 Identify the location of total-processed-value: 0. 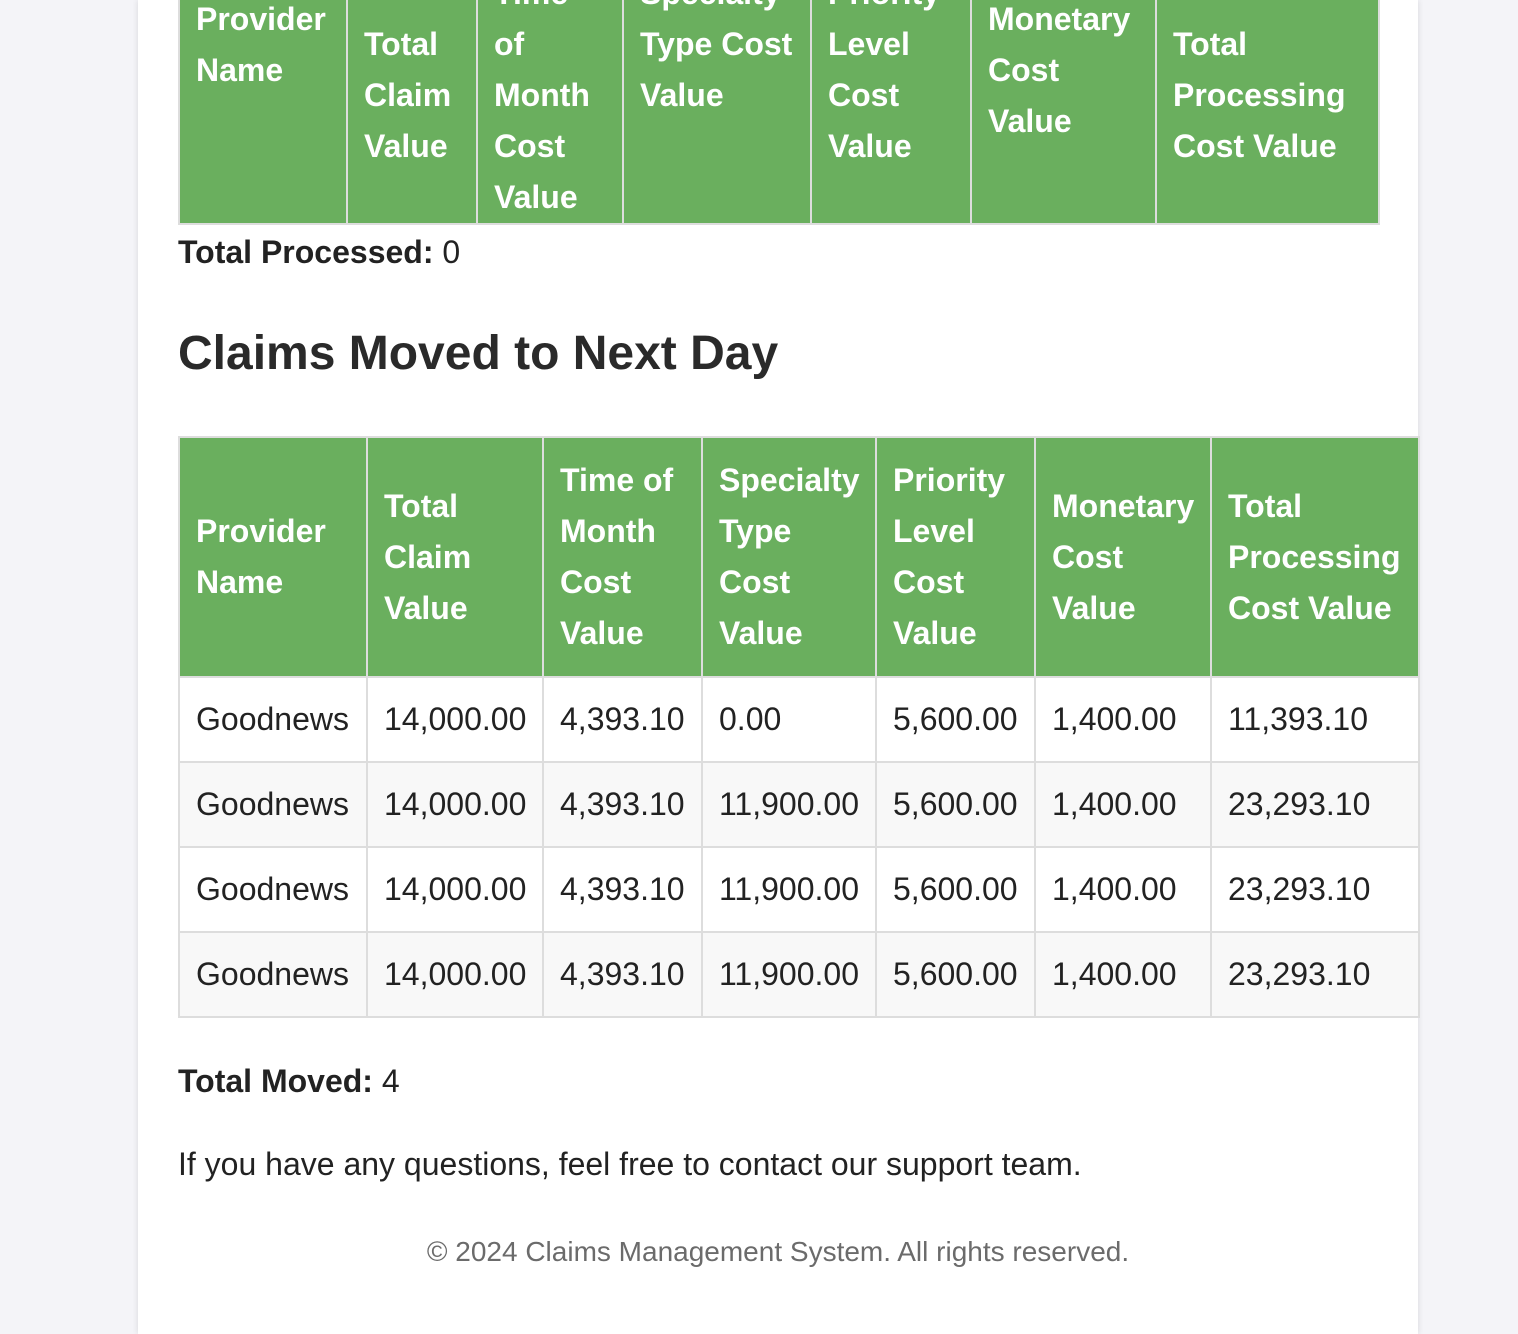
(451, 252).